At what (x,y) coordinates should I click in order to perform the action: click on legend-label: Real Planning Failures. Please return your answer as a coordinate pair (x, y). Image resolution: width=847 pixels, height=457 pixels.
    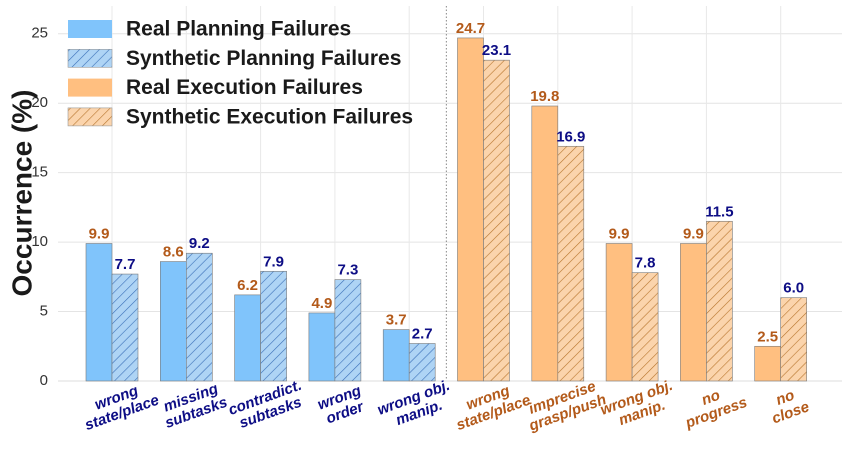
    Looking at the image, I should click on (238, 29).